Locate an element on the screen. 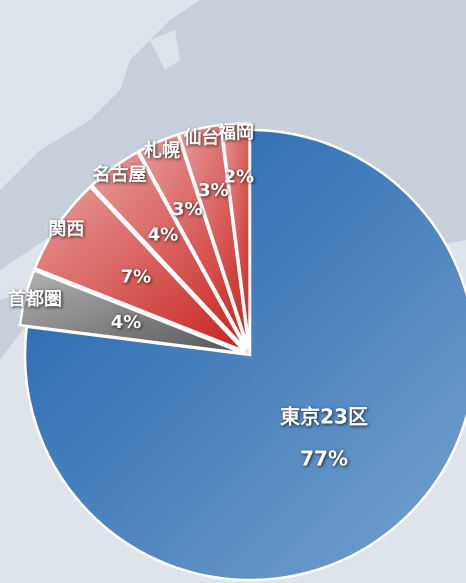 This screenshot has height=583, width=466. slice-name: 仙台 is located at coordinates (202, 137).